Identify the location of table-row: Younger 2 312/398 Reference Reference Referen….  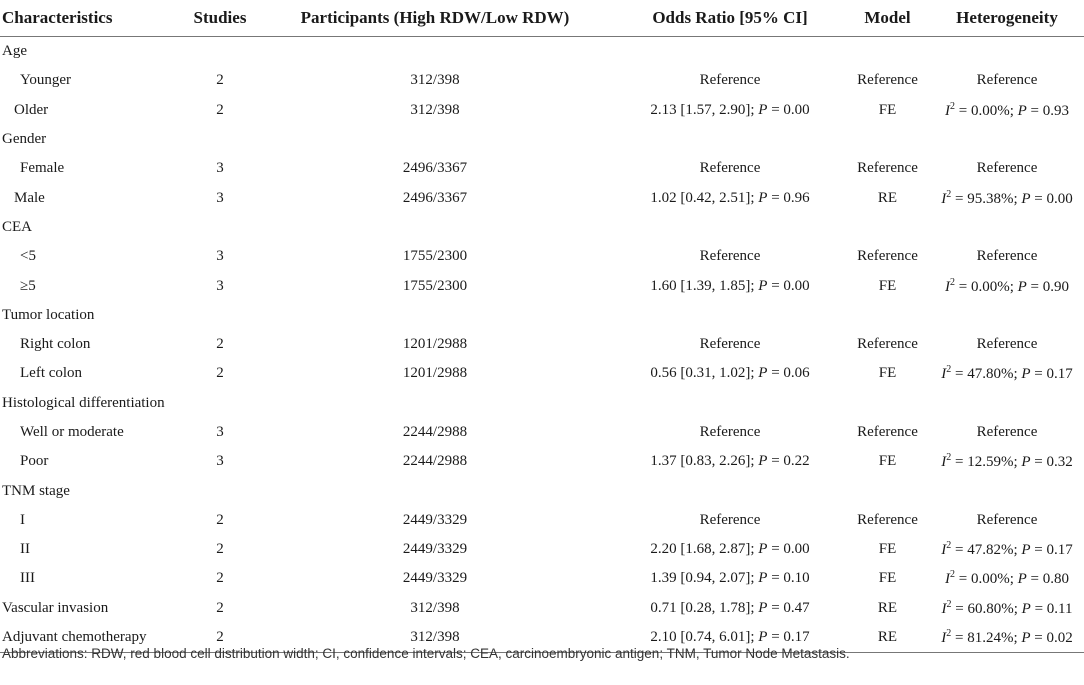
(542, 80).